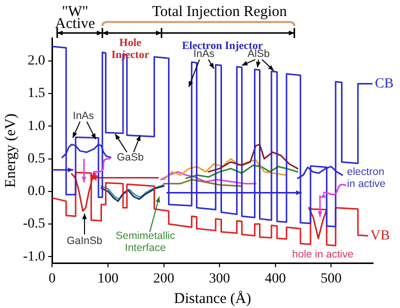  I want to click on y-tick-label: 2.0, so click(37, 61).